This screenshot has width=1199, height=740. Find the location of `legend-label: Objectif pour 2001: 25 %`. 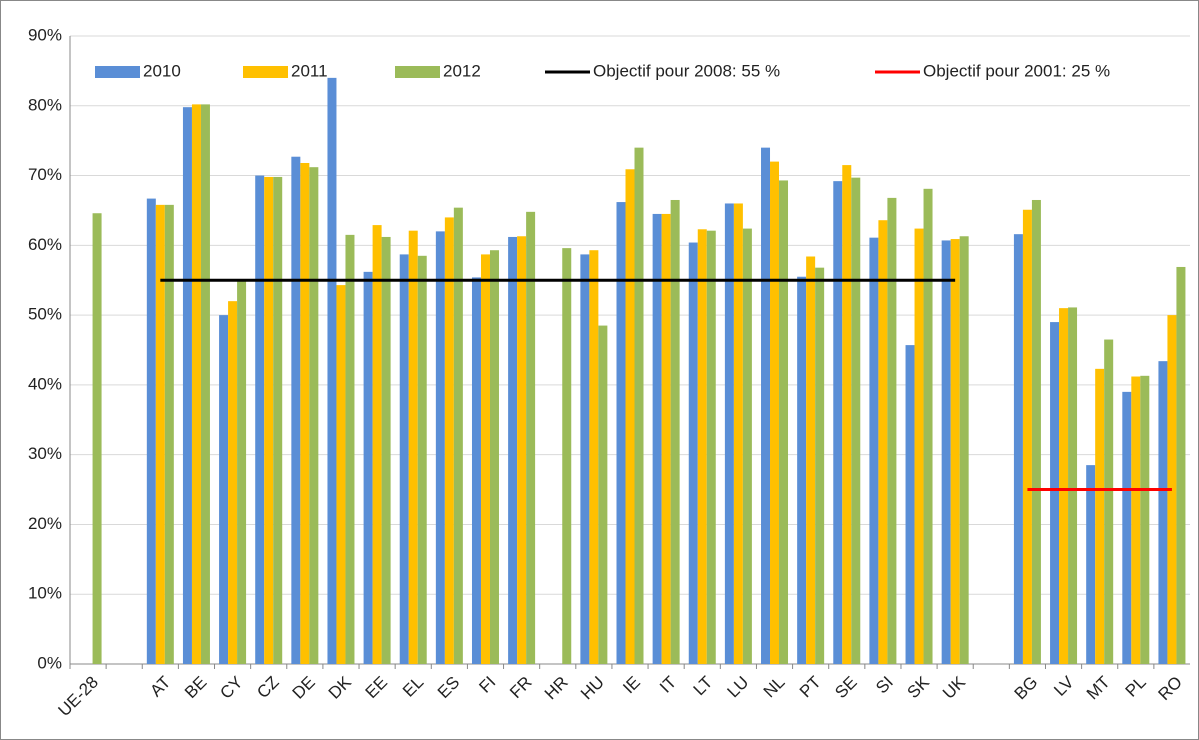

legend-label: Objectif pour 2001: 25 % is located at coordinates (1016, 70).